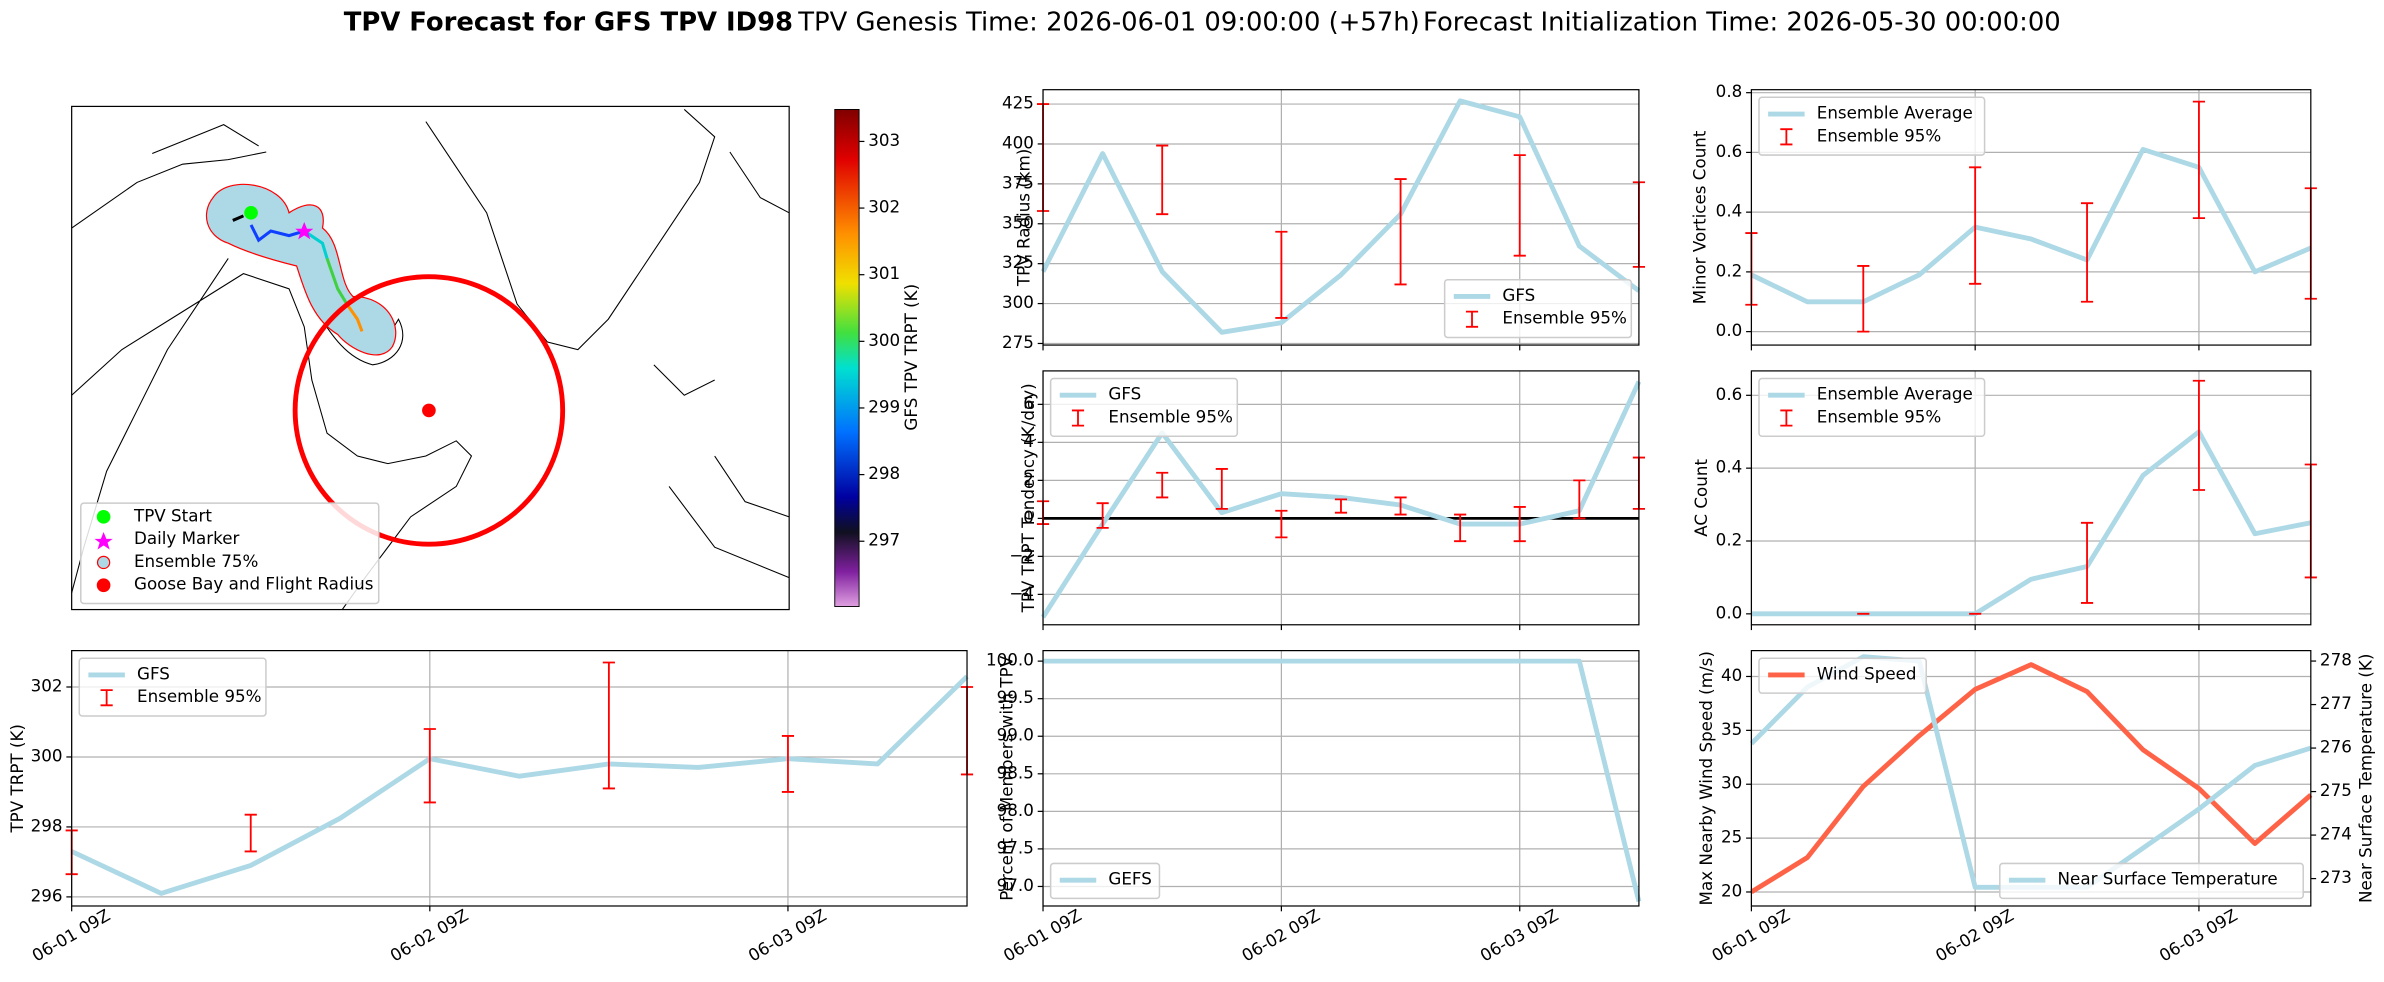  Describe the element at coordinates (1028, 441) in the screenshot. I see `y-tick-label: 4` at that location.